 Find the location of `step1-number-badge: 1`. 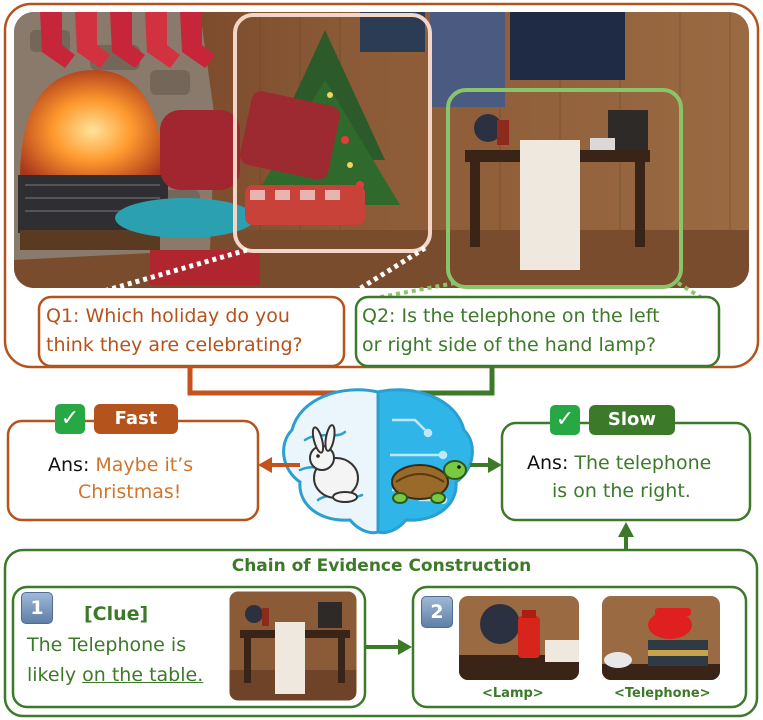

step1-number-badge: 1 is located at coordinates (37, 608).